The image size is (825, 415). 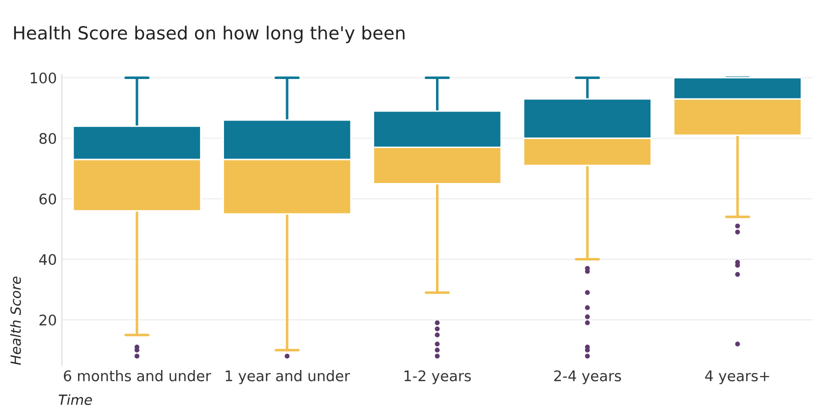 I want to click on y-tick-label: 40, so click(x=47, y=260).